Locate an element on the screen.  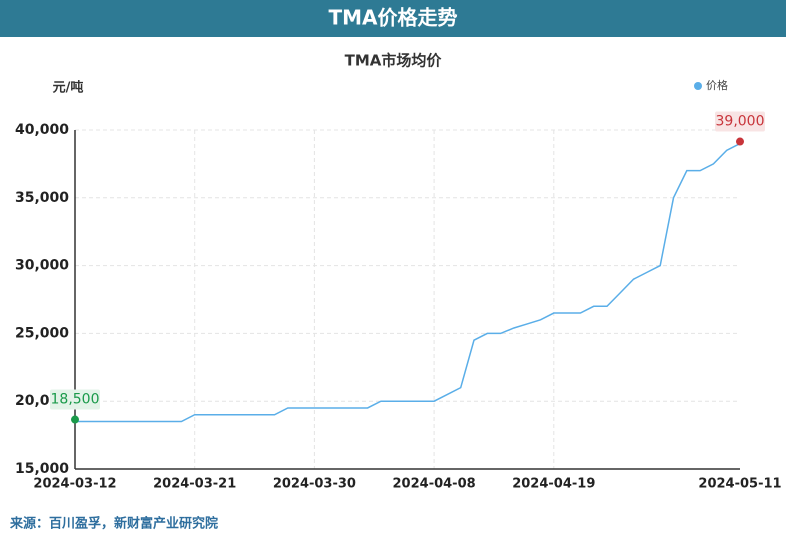
legend-label: 价格 is located at coordinates (717, 85).